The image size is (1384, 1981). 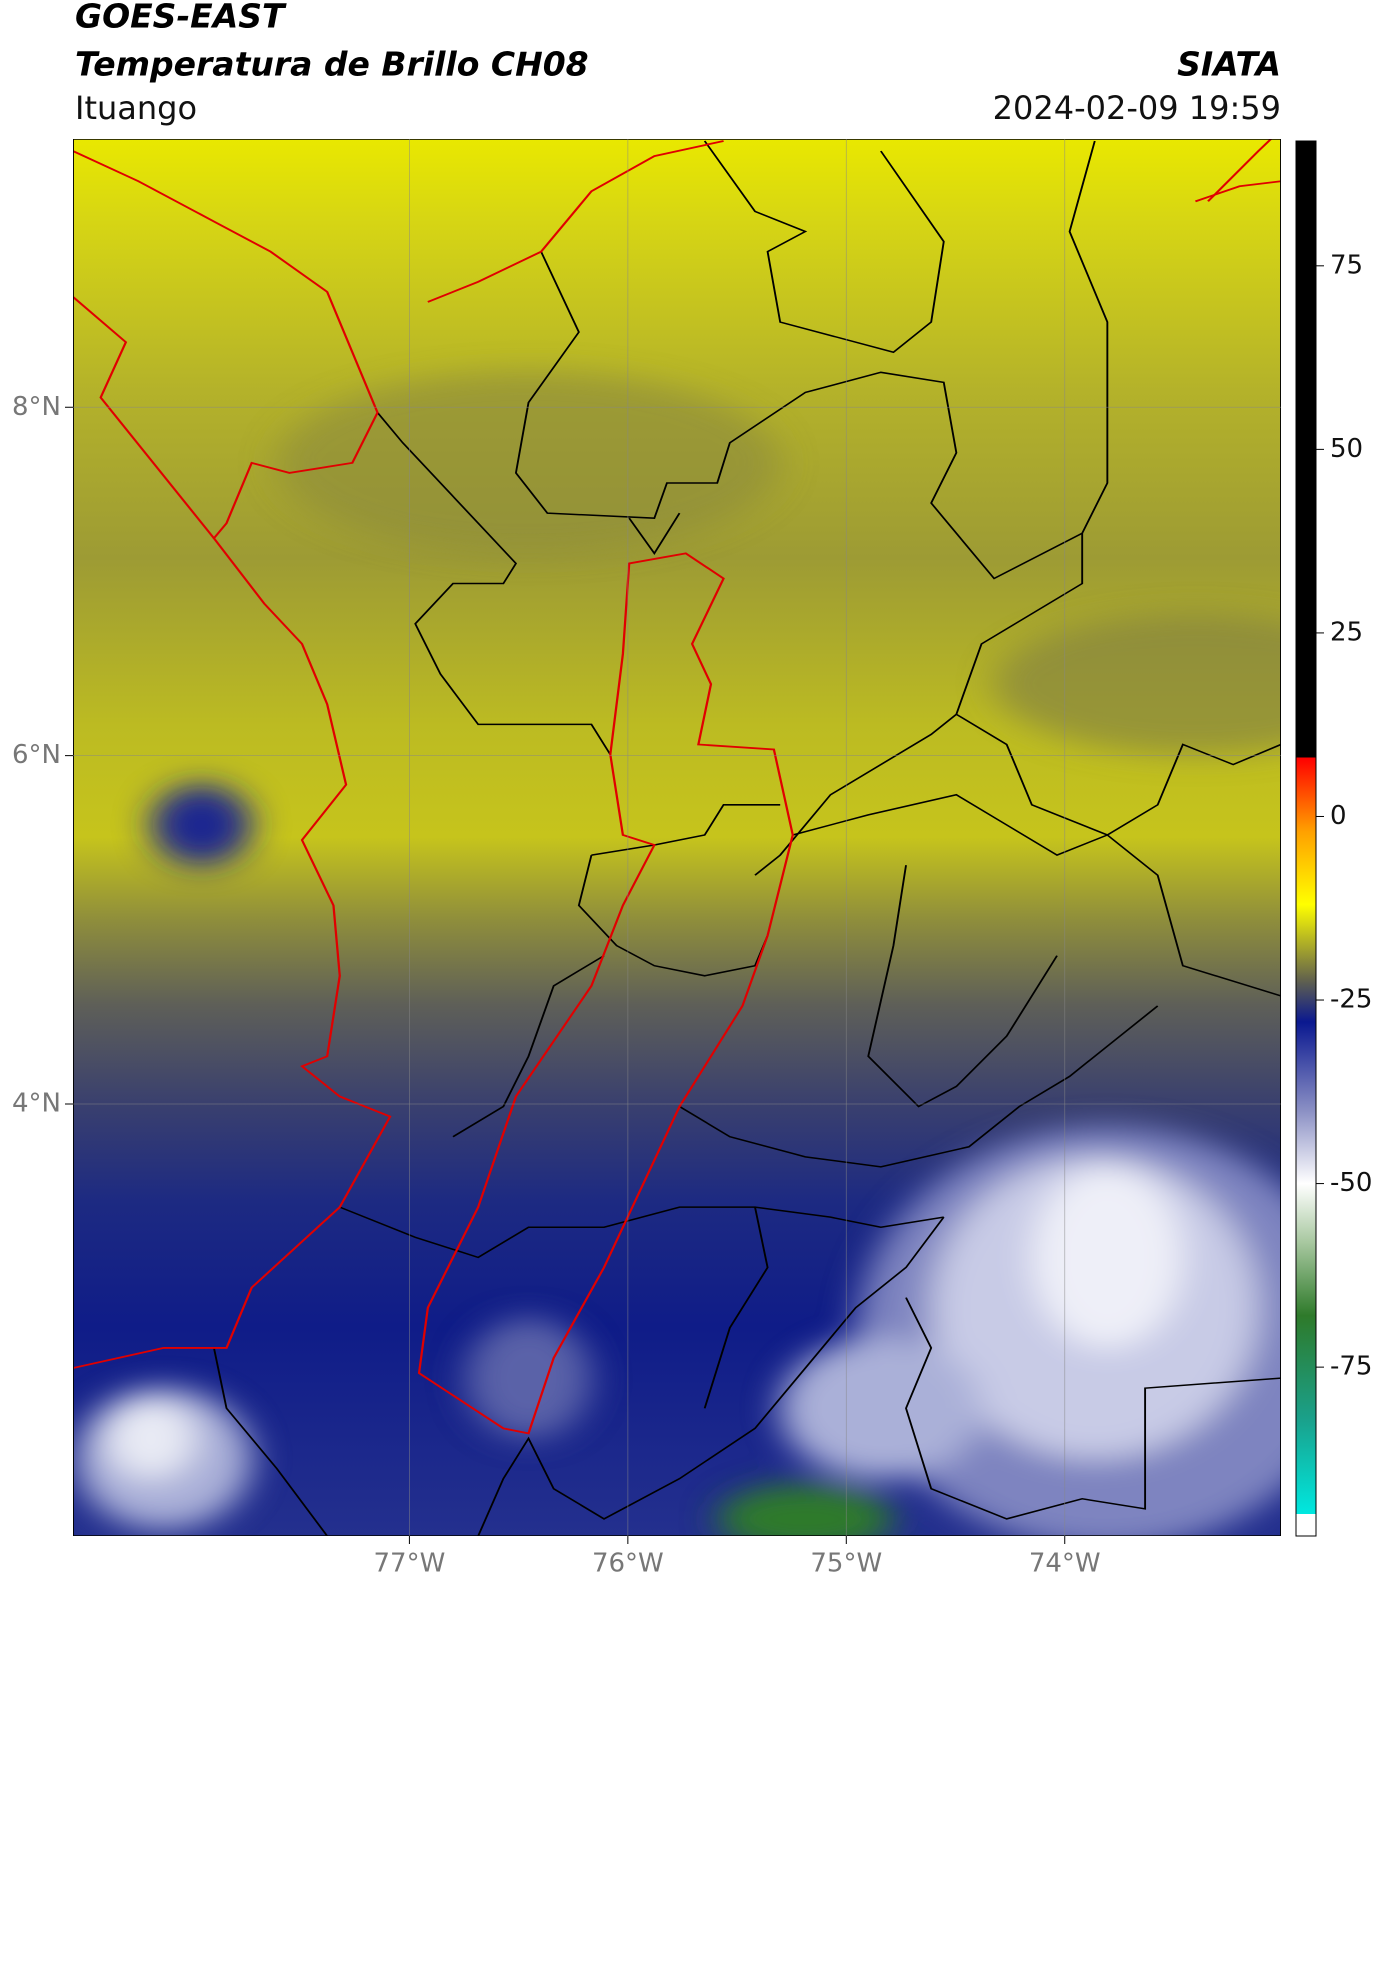 What do you see at coordinates (36, 755) in the screenshot?
I see `y-tick-label: 6°N` at bounding box center [36, 755].